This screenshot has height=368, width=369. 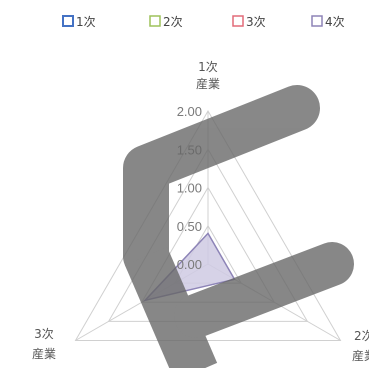 What do you see at coordinates (44, 334) in the screenshot?
I see `axis-label-3-line1: 3次` at bounding box center [44, 334].